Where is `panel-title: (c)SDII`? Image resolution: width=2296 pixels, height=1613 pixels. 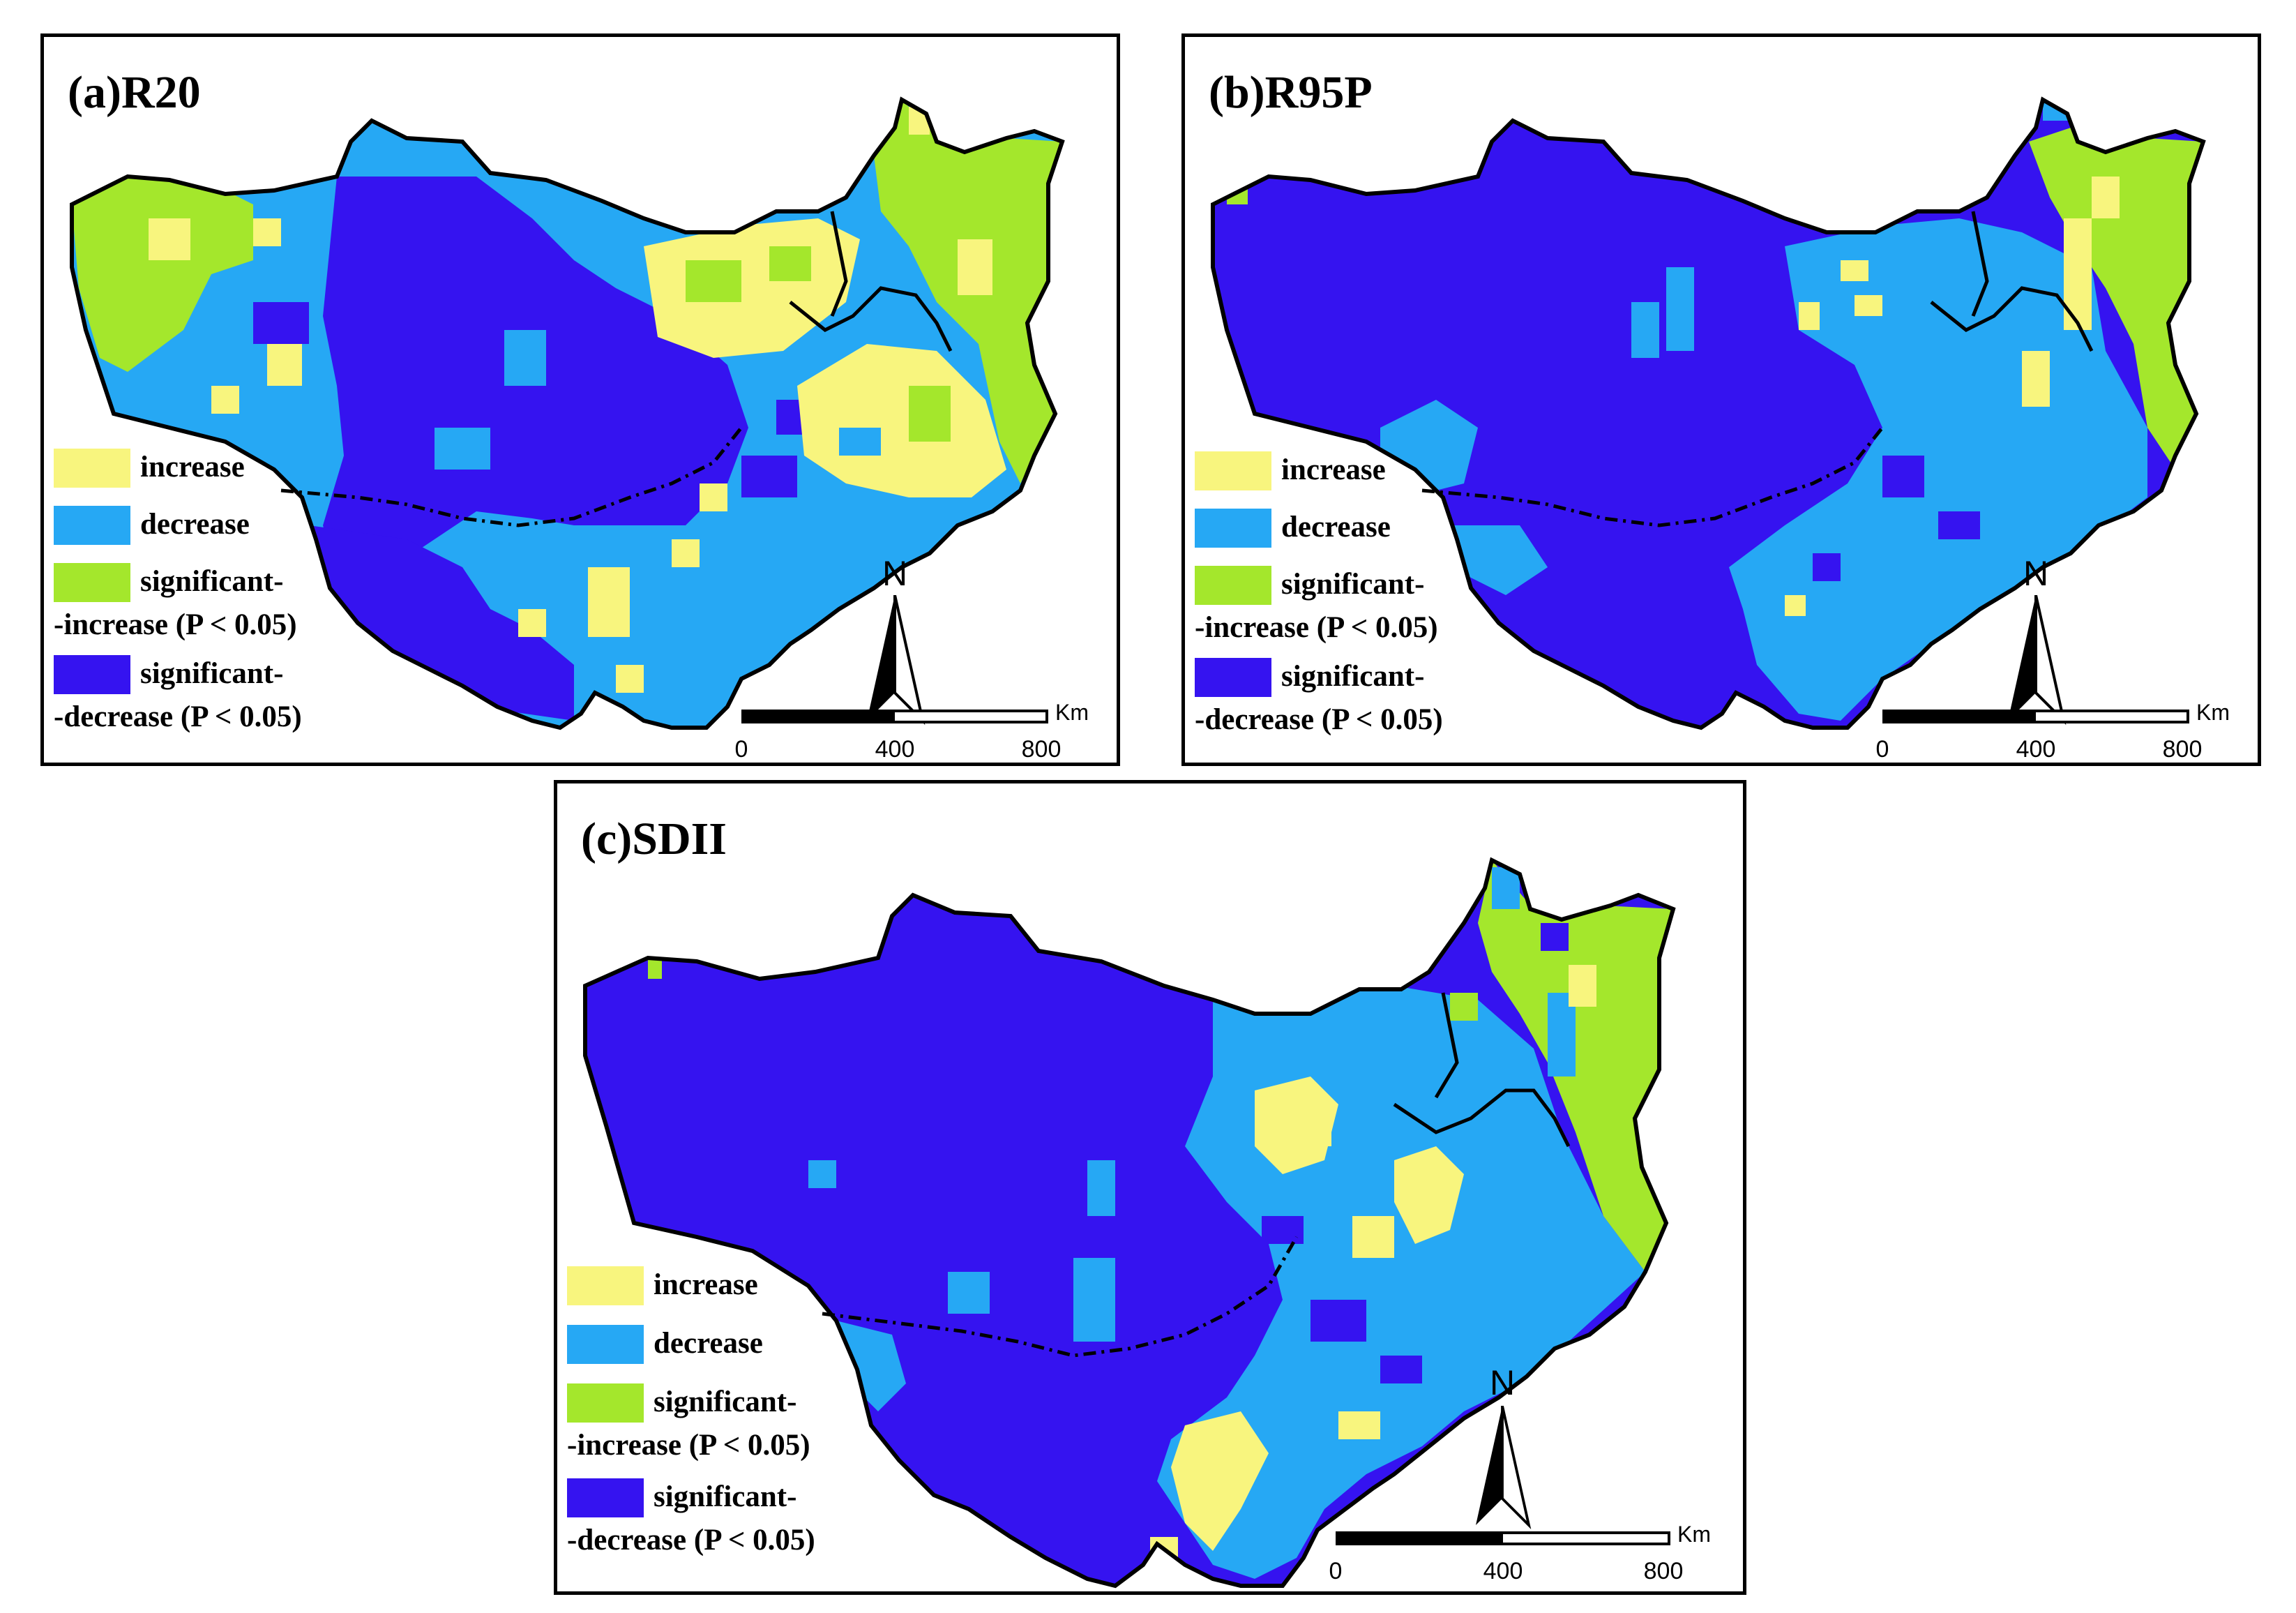 panel-title: (c)SDII is located at coordinates (654, 838).